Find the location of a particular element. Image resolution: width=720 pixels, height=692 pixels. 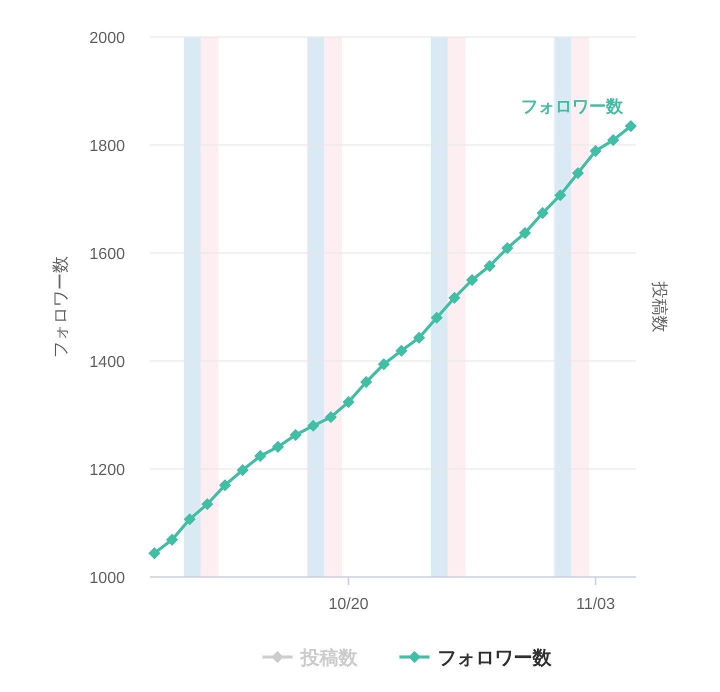

y-tick-label: 1600 is located at coordinates (107, 254).